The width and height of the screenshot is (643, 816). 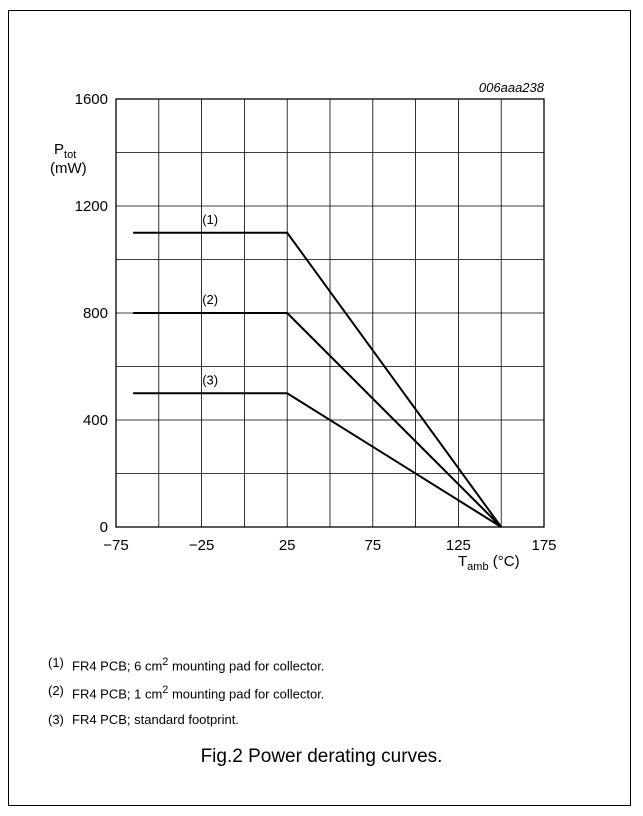 I want to click on note-number: (3), so click(x=56, y=719).